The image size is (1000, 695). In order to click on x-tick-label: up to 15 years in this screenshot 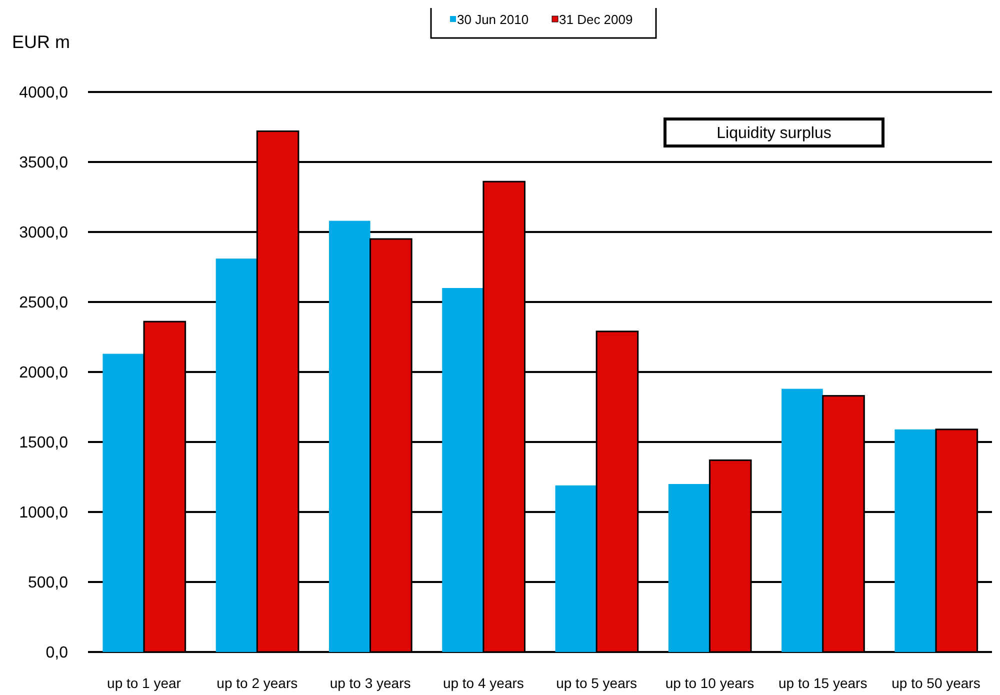, I will do `click(823, 683)`.